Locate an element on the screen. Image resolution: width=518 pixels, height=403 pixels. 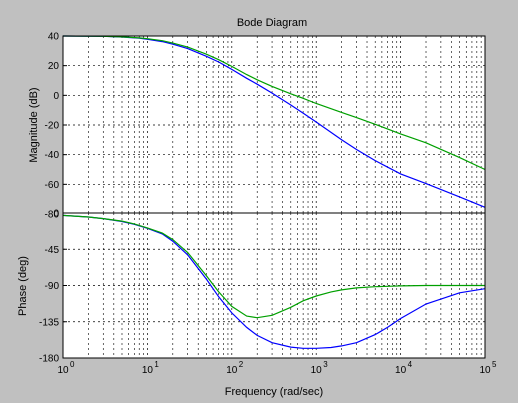
phase-ylabel: Phase (deg) is located at coordinates (23, 286).